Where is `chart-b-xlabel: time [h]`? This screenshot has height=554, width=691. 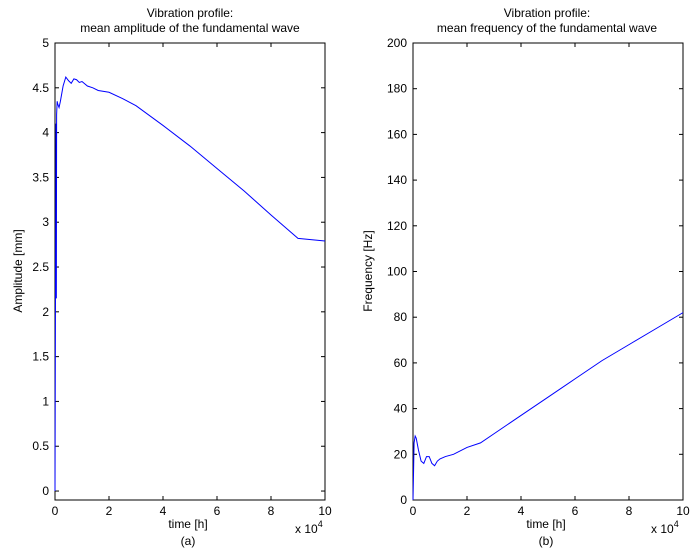
chart-b-xlabel: time [h] is located at coordinates (545, 524).